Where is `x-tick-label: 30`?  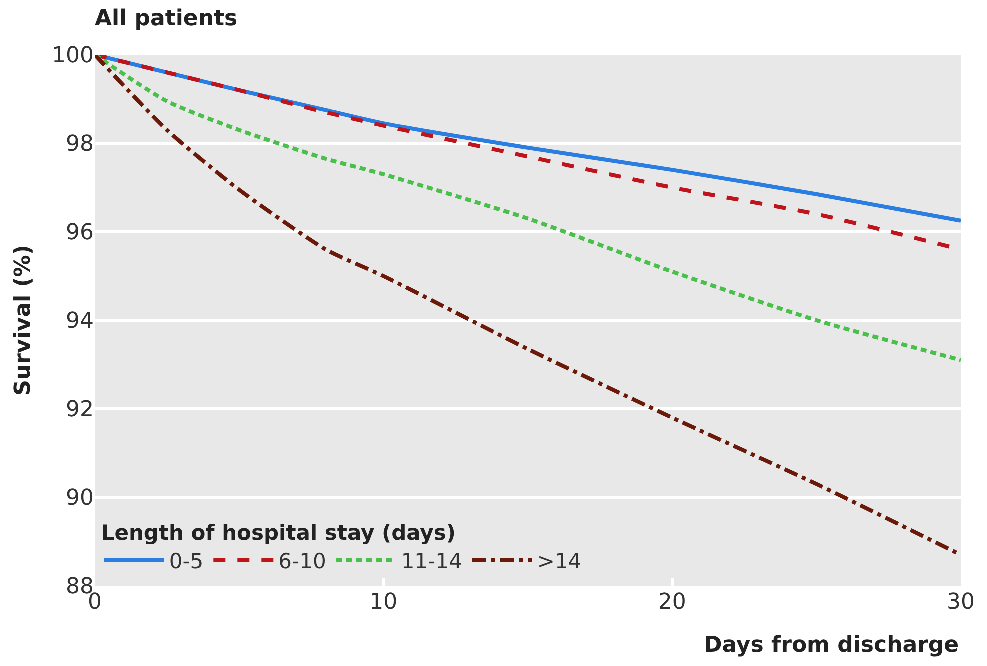 x-tick-label: 30 is located at coordinates (961, 602).